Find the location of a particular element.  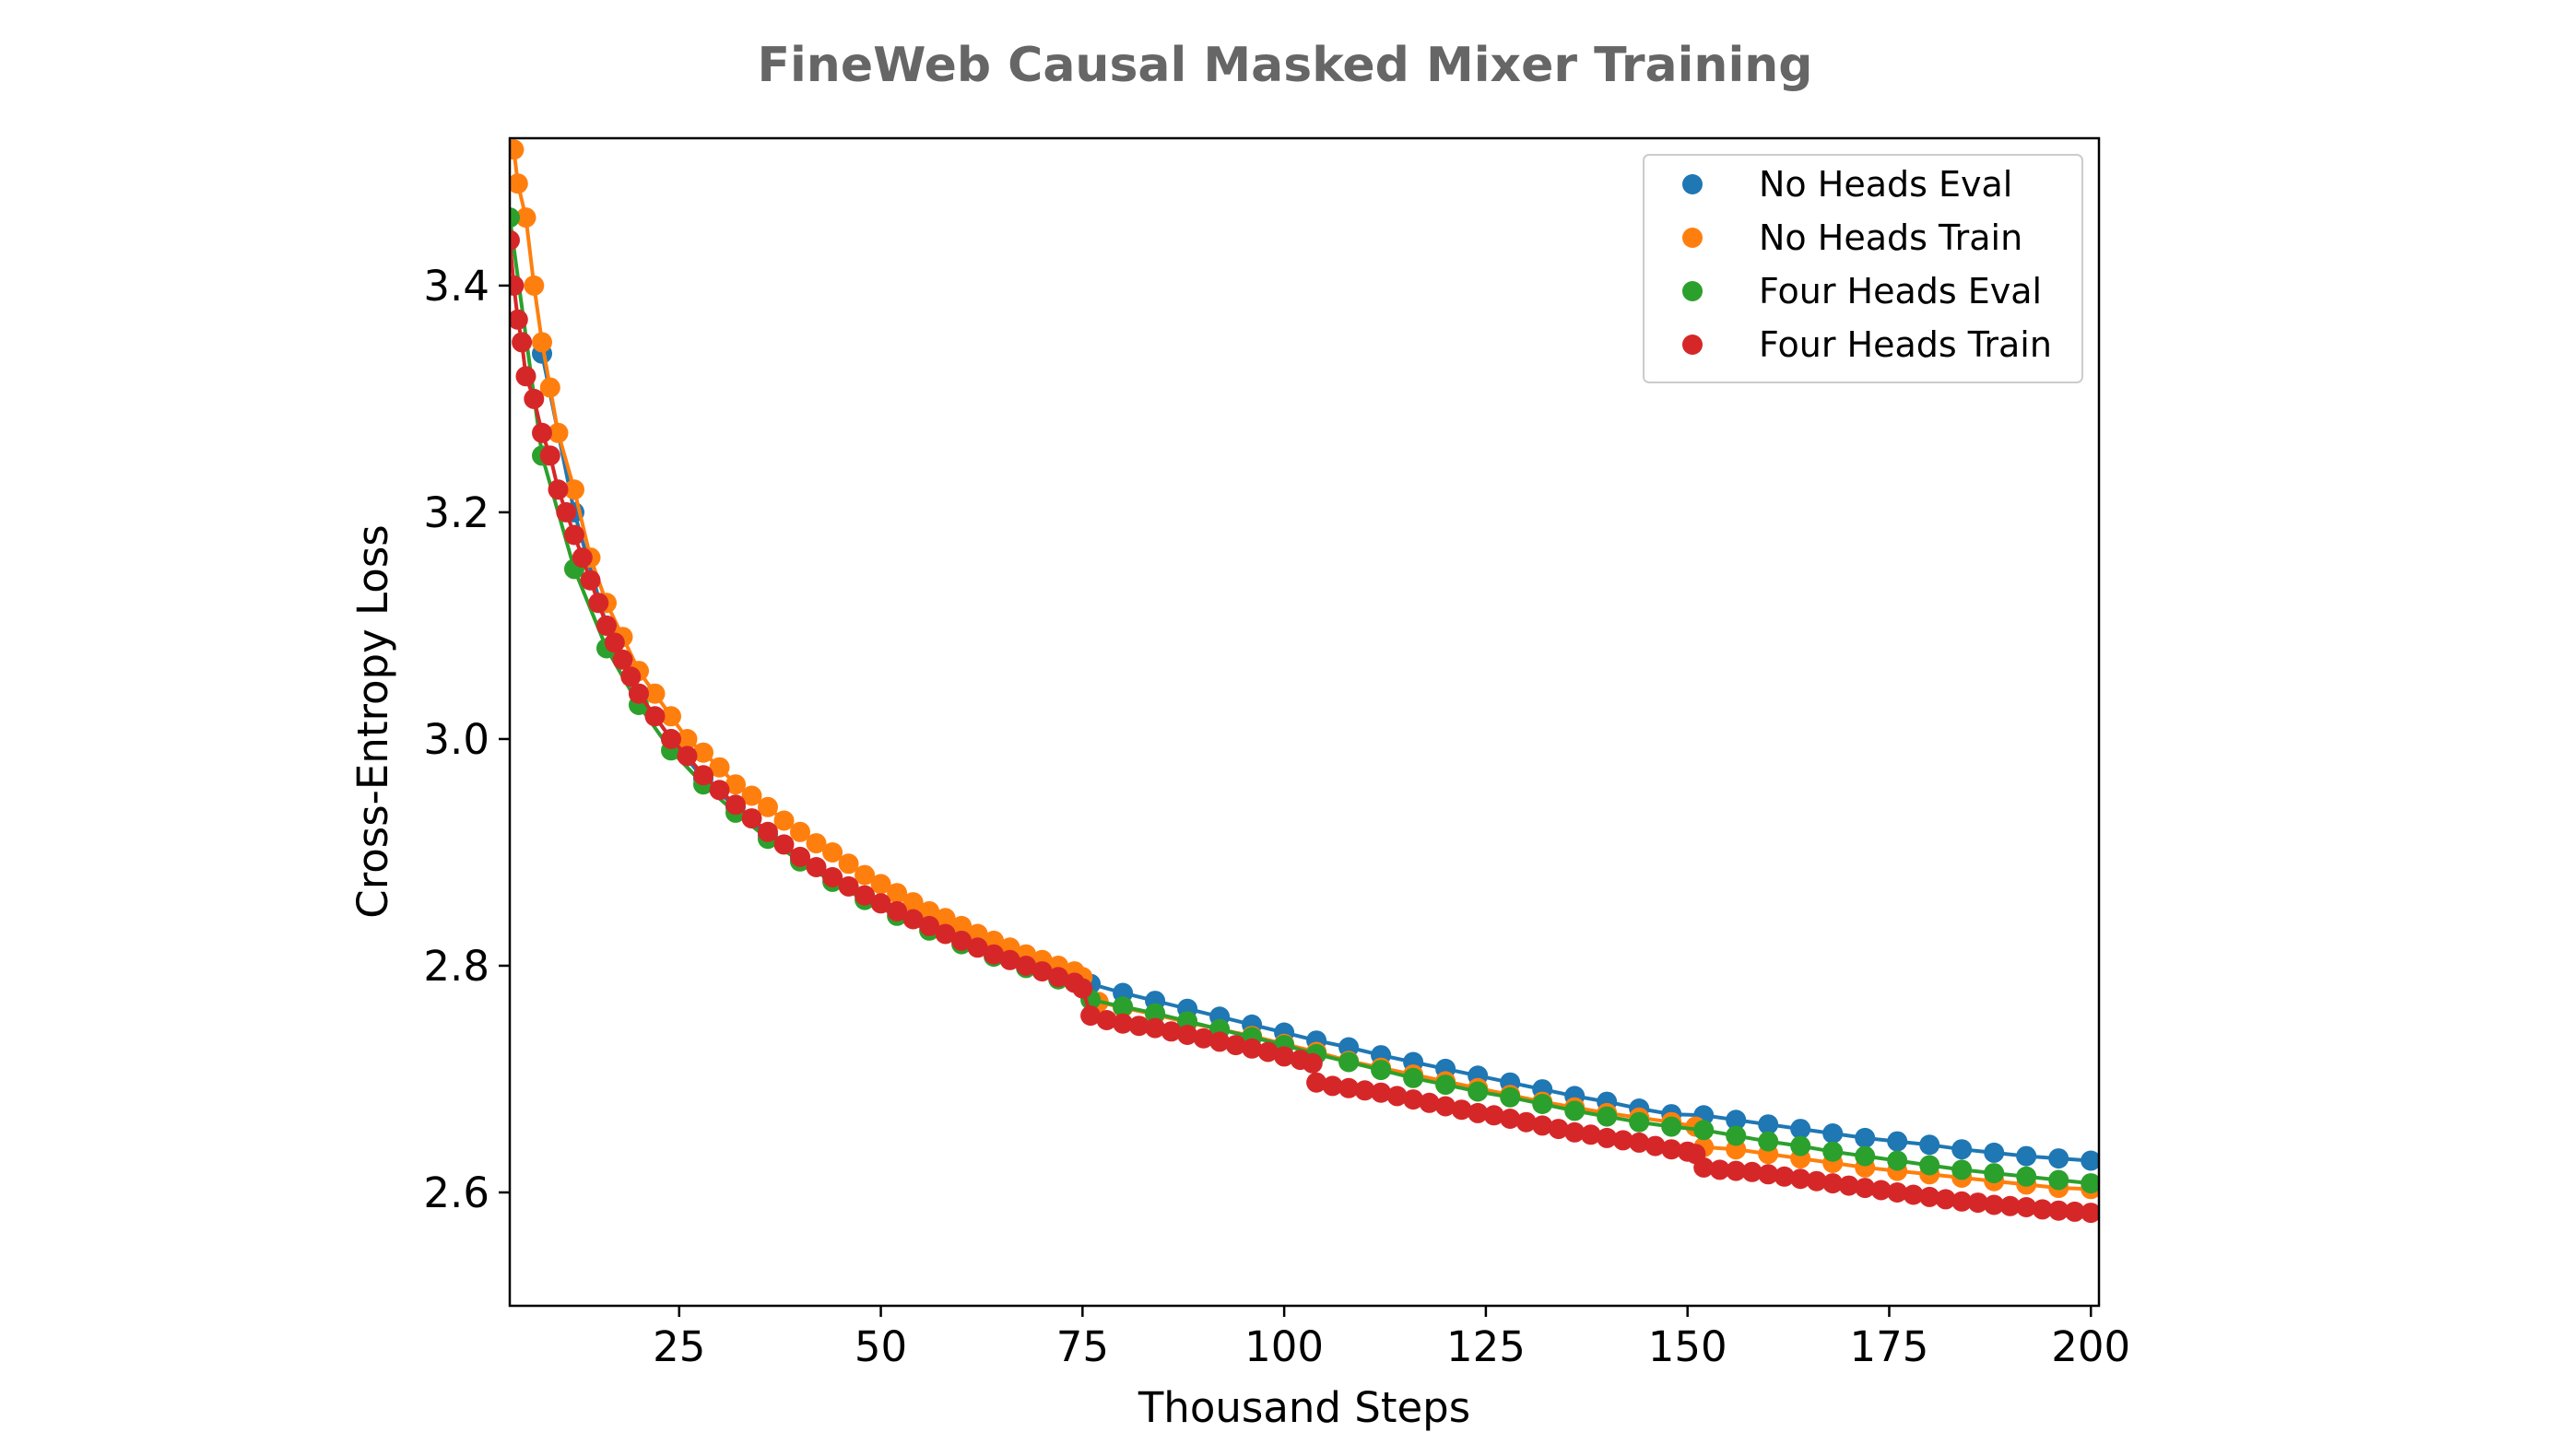

y-axis-label: Cross-Entropy Loss is located at coordinates (372, 721).